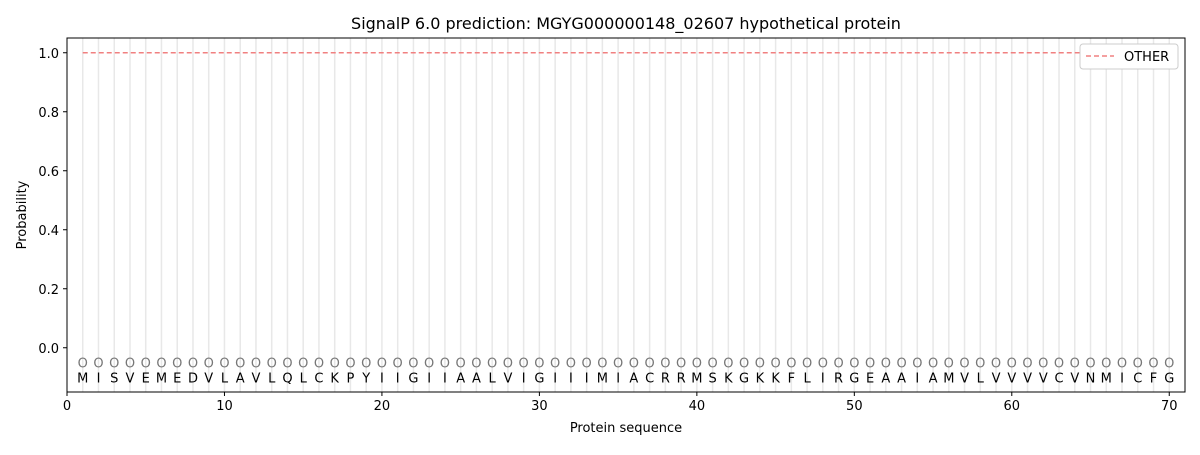  What do you see at coordinates (146, 378) in the screenshot?
I see `residue-label: E` at bounding box center [146, 378].